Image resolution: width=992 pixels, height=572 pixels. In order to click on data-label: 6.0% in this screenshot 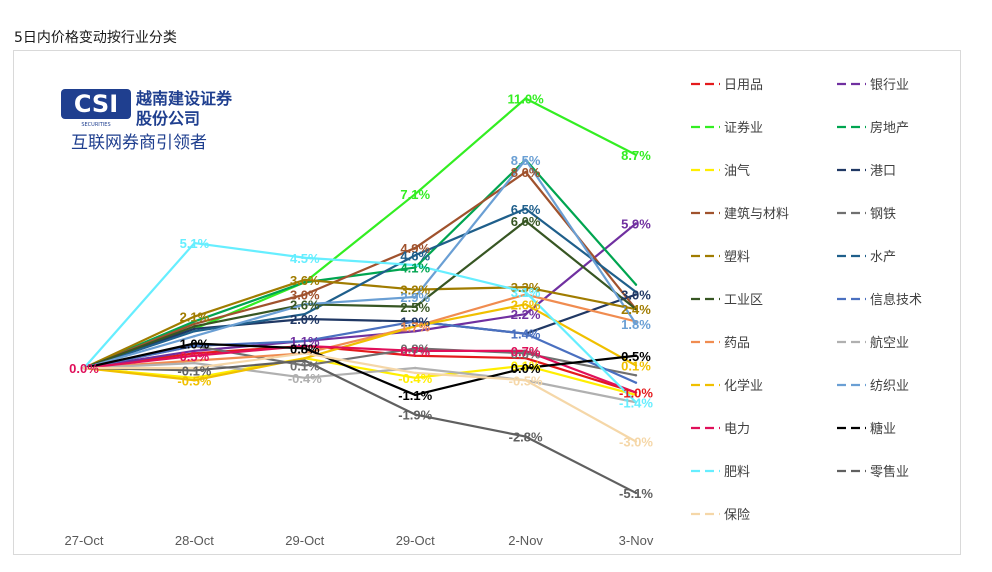, I will do `click(526, 221)`.